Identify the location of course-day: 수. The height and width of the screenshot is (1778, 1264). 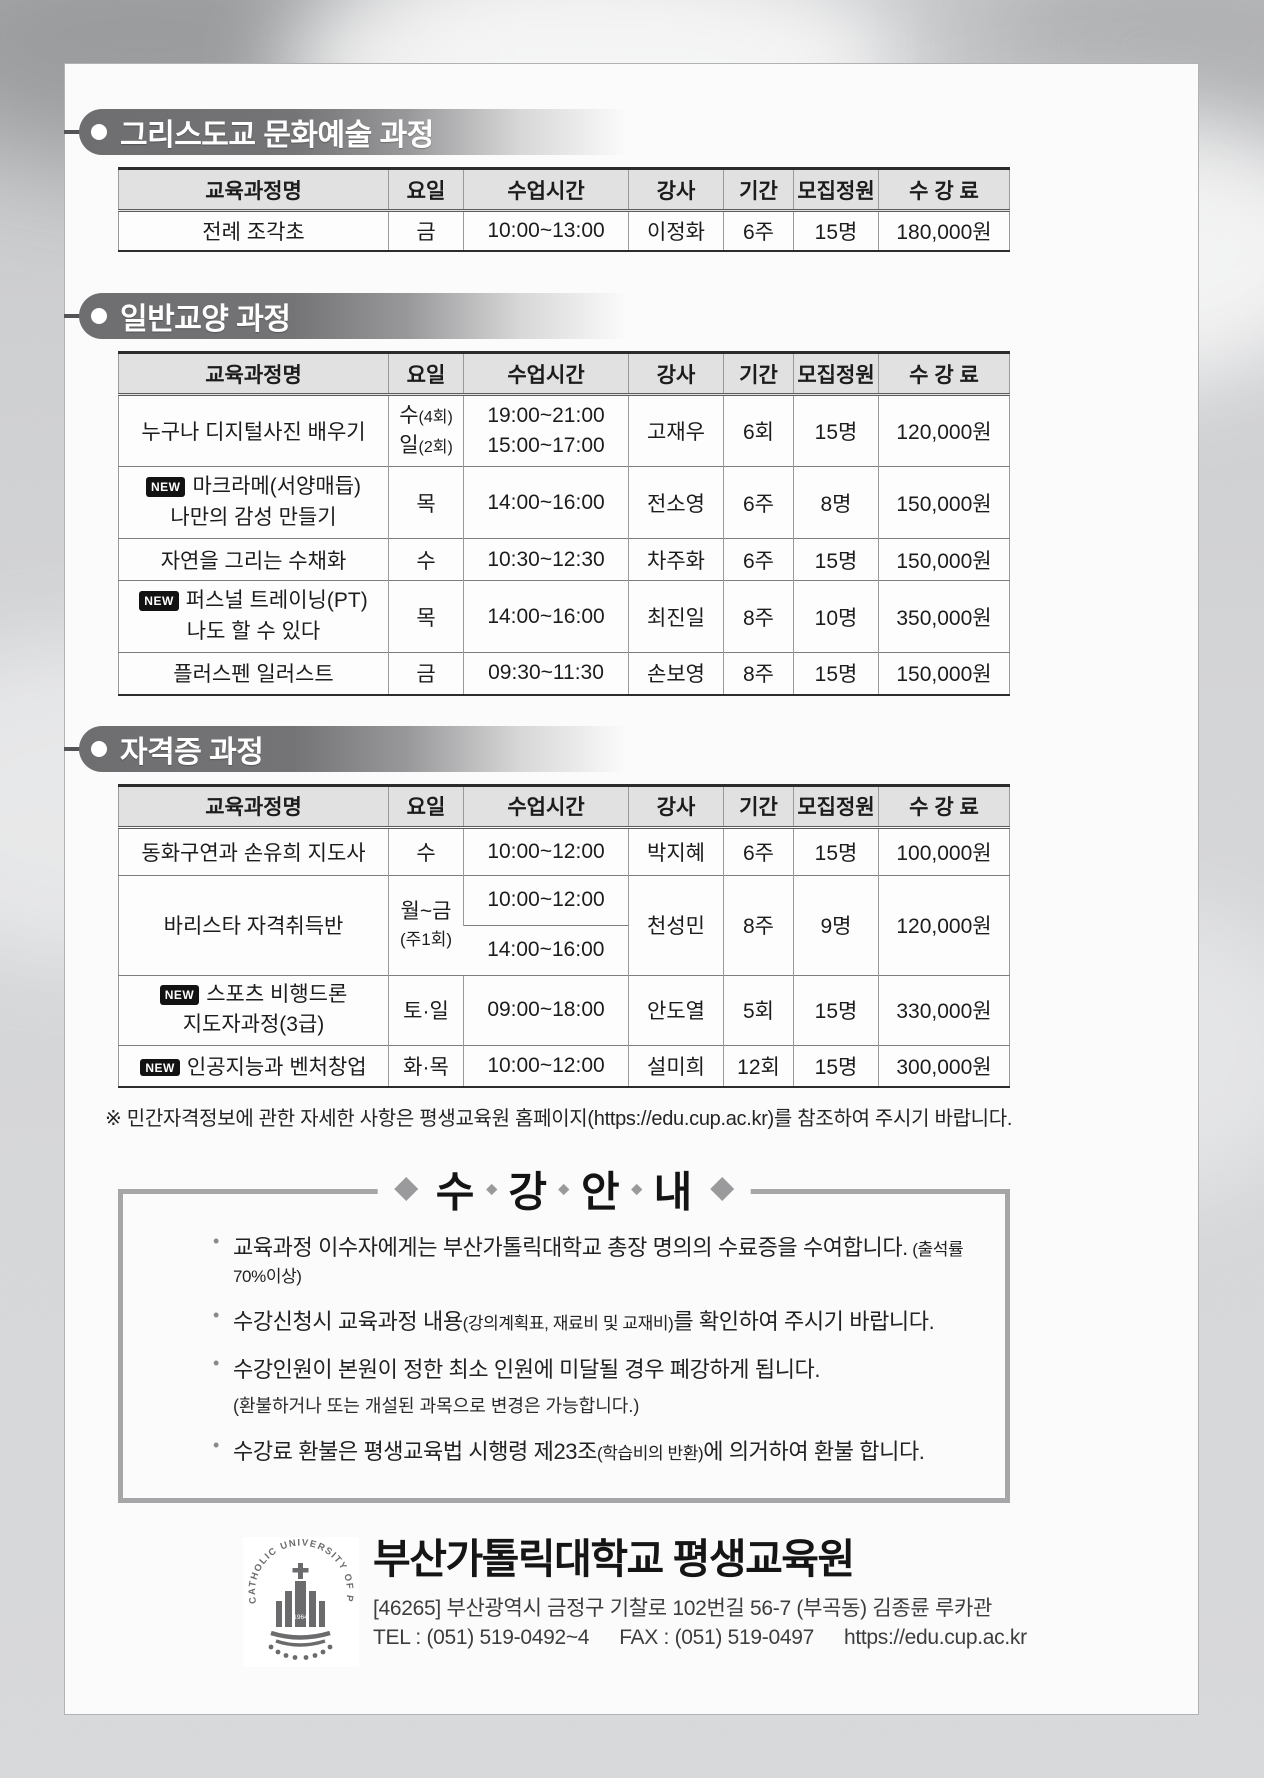
(426, 850).